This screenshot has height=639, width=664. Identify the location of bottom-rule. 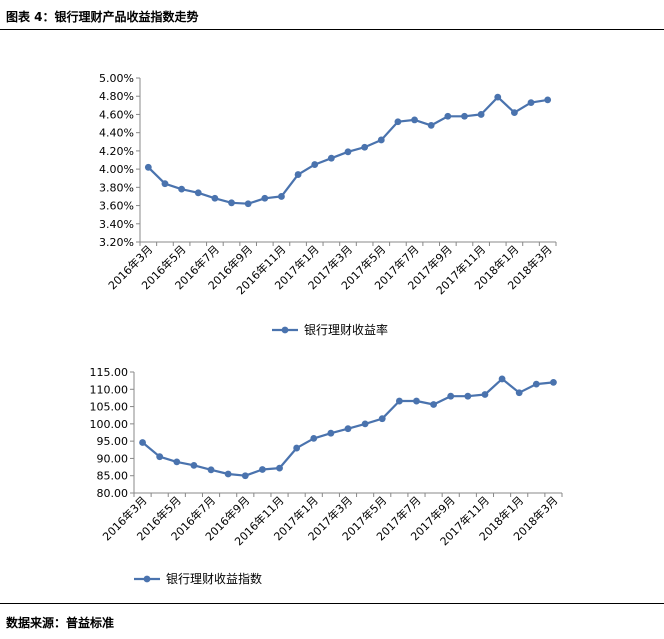
(332, 603).